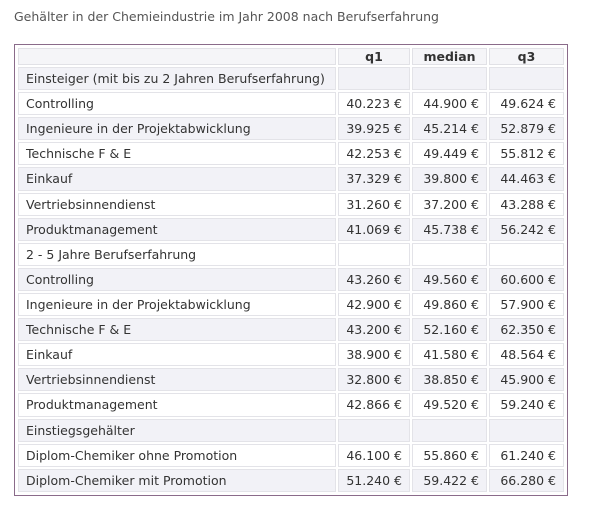 The height and width of the screenshot is (510, 595). I want to click on cell-q1: 38.900 €, so click(374, 355).